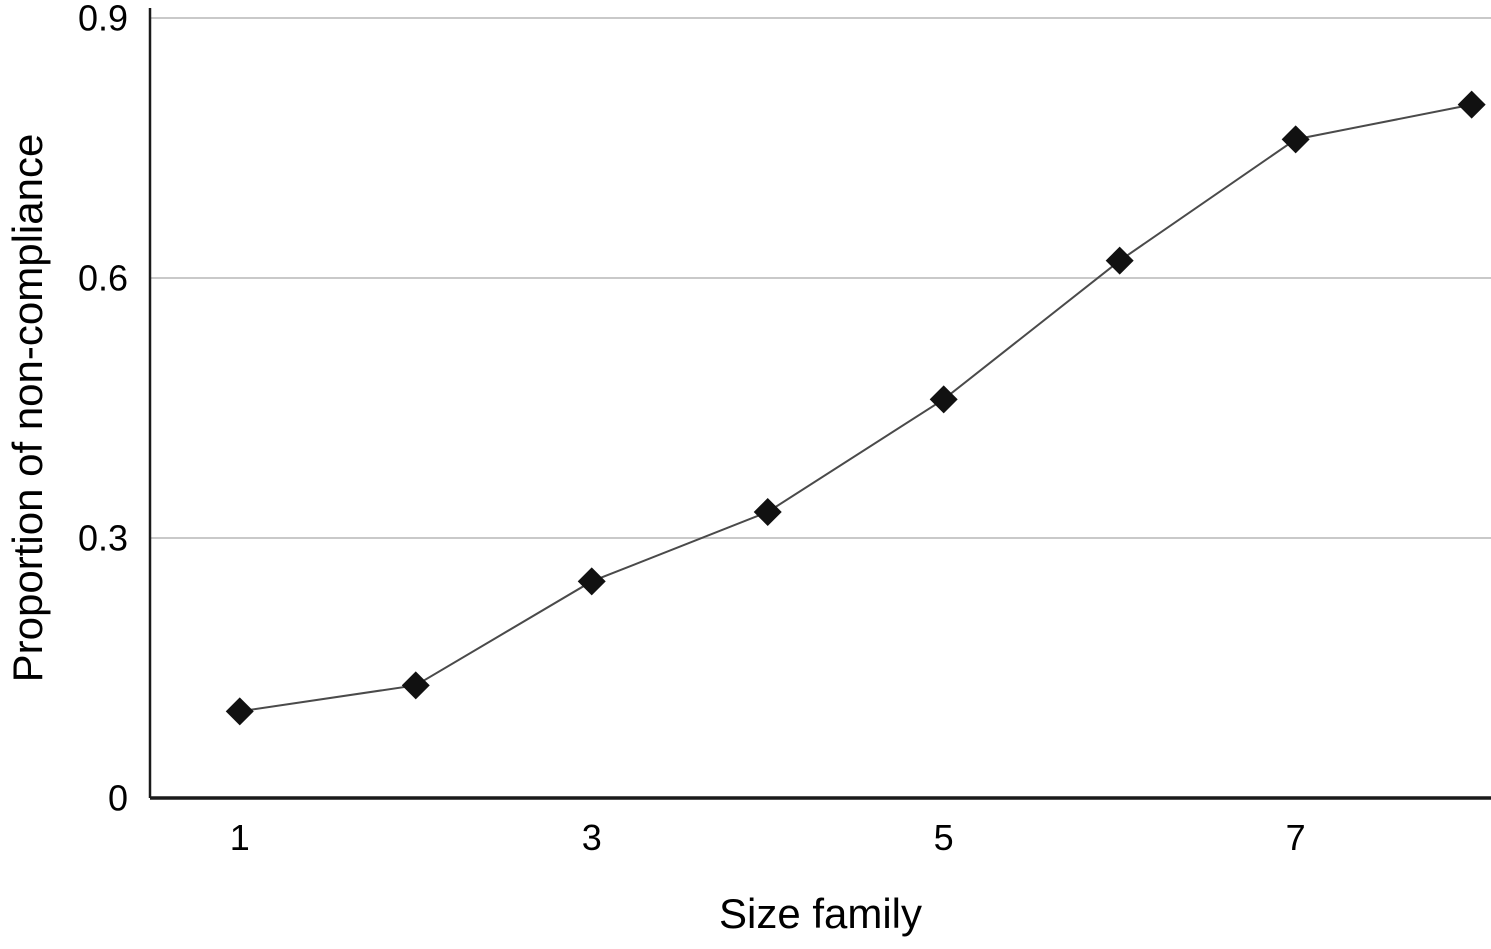 The width and height of the screenshot is (1491, 949). I want to click on x-axis-title: Size family, so click(820, 913).